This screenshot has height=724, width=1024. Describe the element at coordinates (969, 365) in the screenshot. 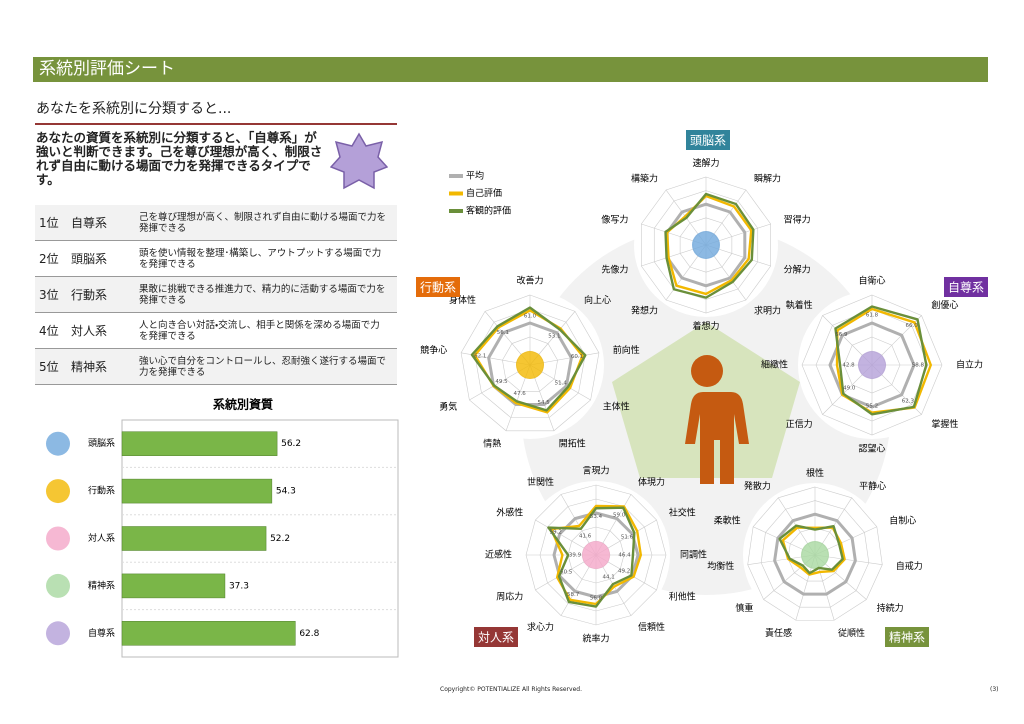

I see `axis-label: 自立力` at that location.